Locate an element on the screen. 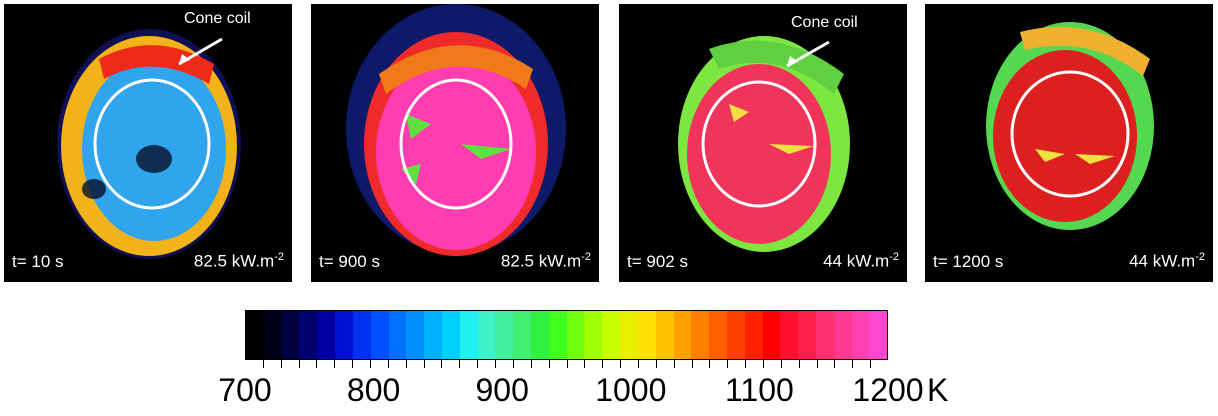  colorbar-ticks is located at coordinates (566, 364).